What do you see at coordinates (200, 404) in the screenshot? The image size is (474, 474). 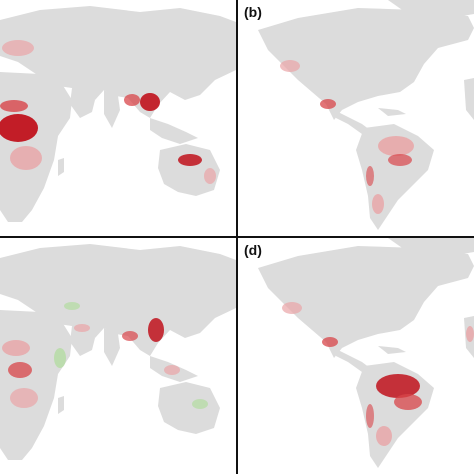 I see `decrease-australia` at bounding box center [200, 404].